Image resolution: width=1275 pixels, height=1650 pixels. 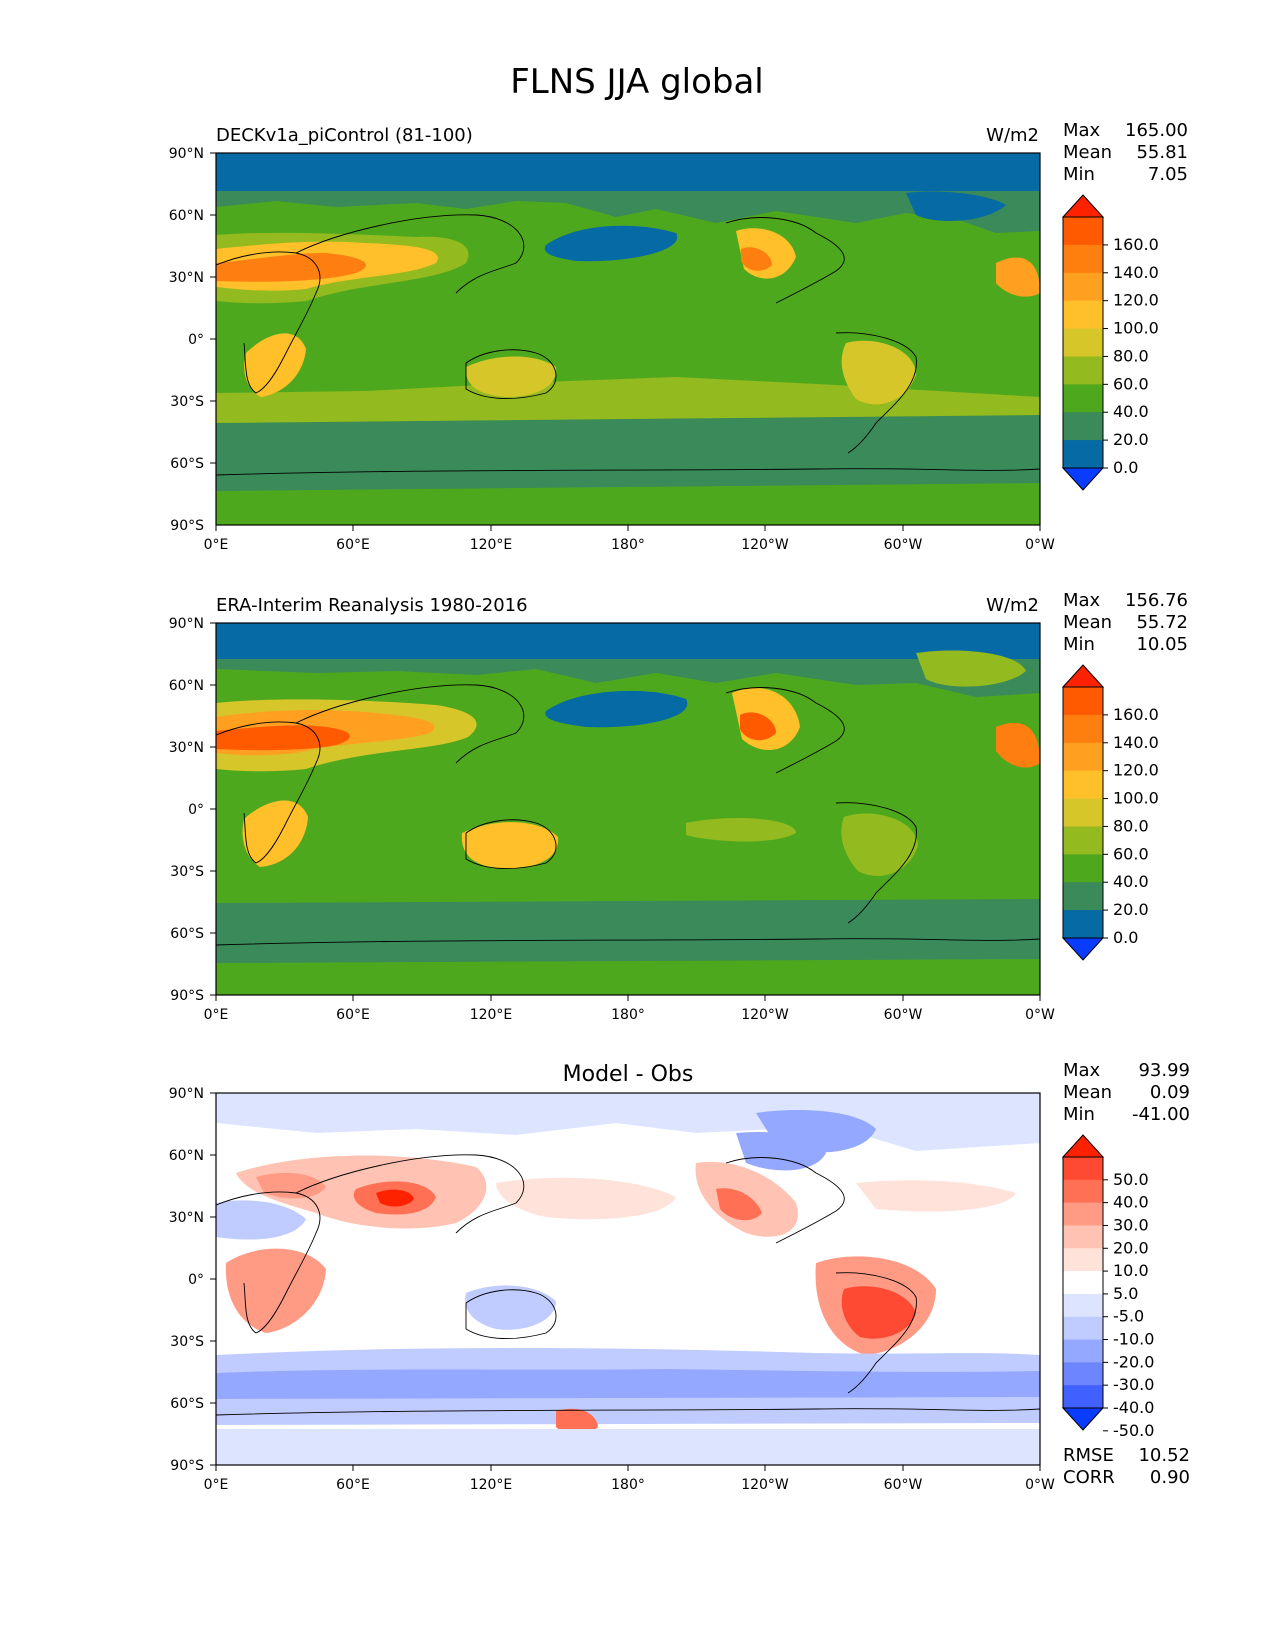 What do you see at coordinates (1126, 1466) in the screenshot?
I see `panel-metrics: RMSE 10.52 CORR 0.90` at bounding box center [1126, 1466].